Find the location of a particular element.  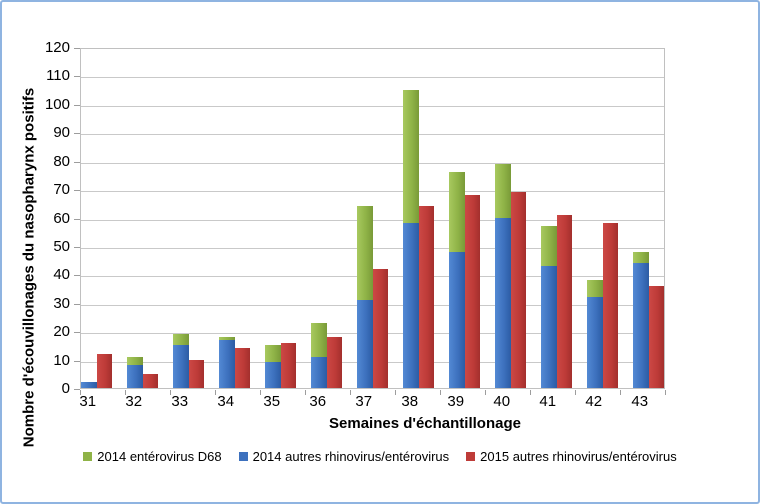

y-tick-label: 100 is located at coordinates (57, 104).